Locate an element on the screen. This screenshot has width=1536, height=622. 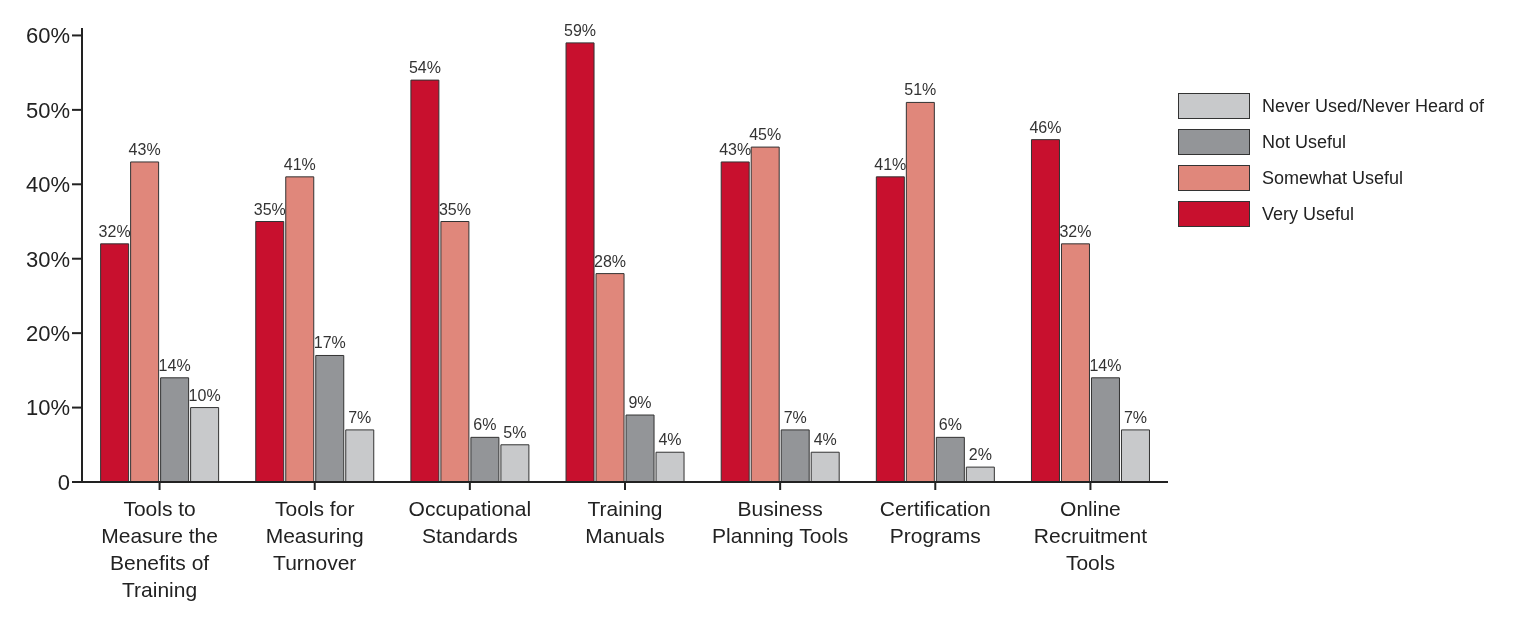
x-tick-label: Online Recruitment Tools is located at coordinates (1090, 535).